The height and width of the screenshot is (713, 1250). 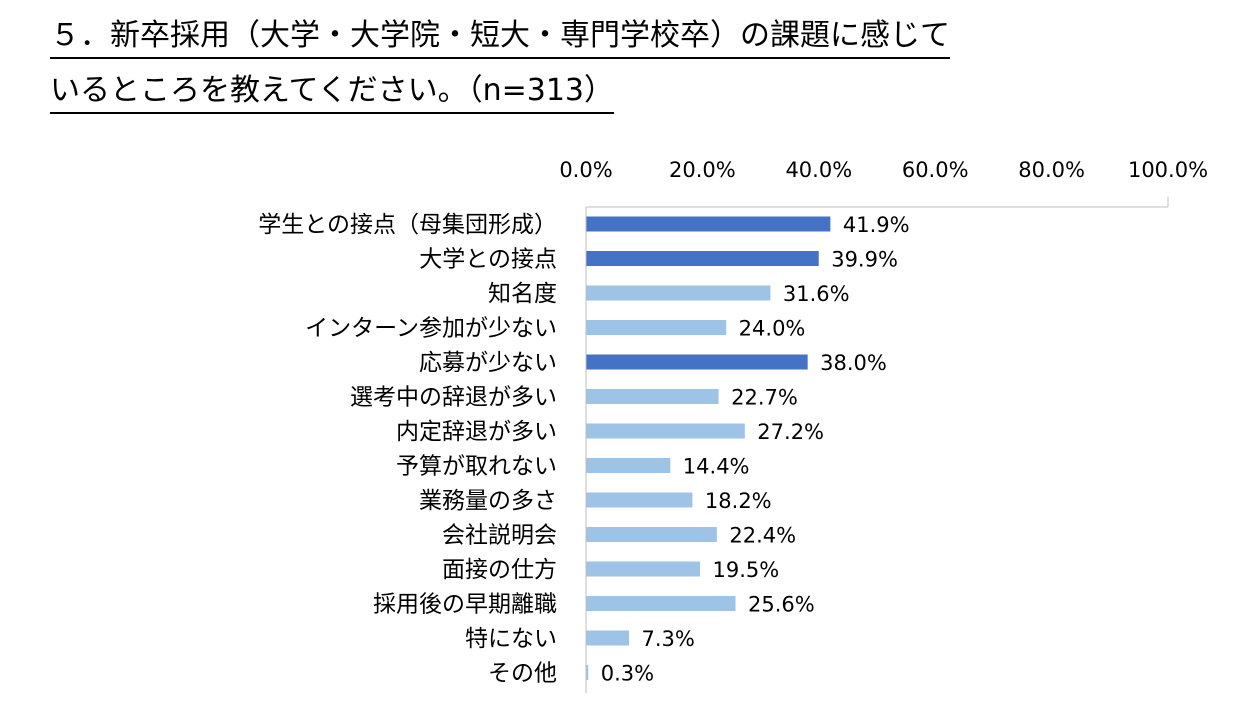 What do you see at coordinates (476, 432) in the screenshot?
I see `category-label: 内定辞退が多い` at bounding box center [476, 432].